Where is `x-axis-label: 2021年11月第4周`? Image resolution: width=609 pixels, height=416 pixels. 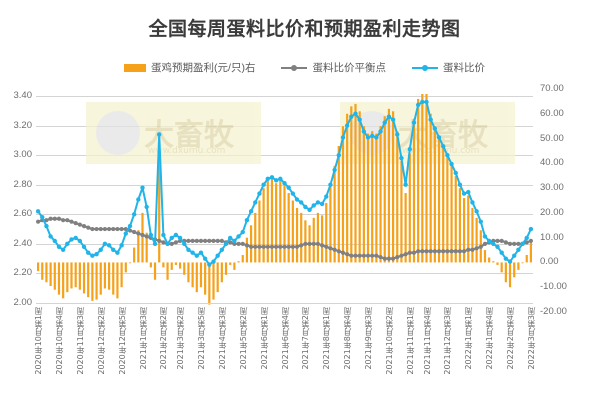 x-axis-label: 2021年11月第4周 is located at coordinates (427, 341).